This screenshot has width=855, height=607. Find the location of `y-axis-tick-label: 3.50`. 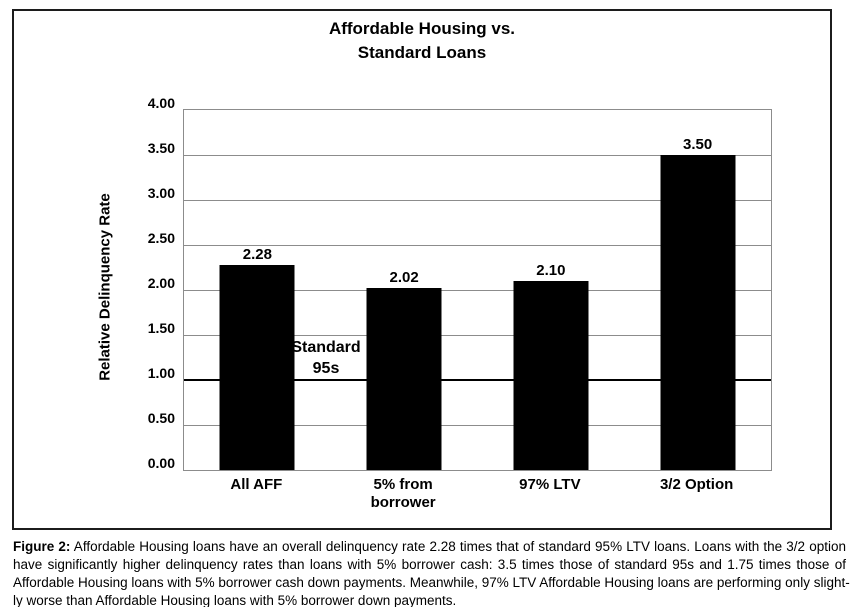

y-axis-tick-label: 3.50 is located at coordinates (161, 148).